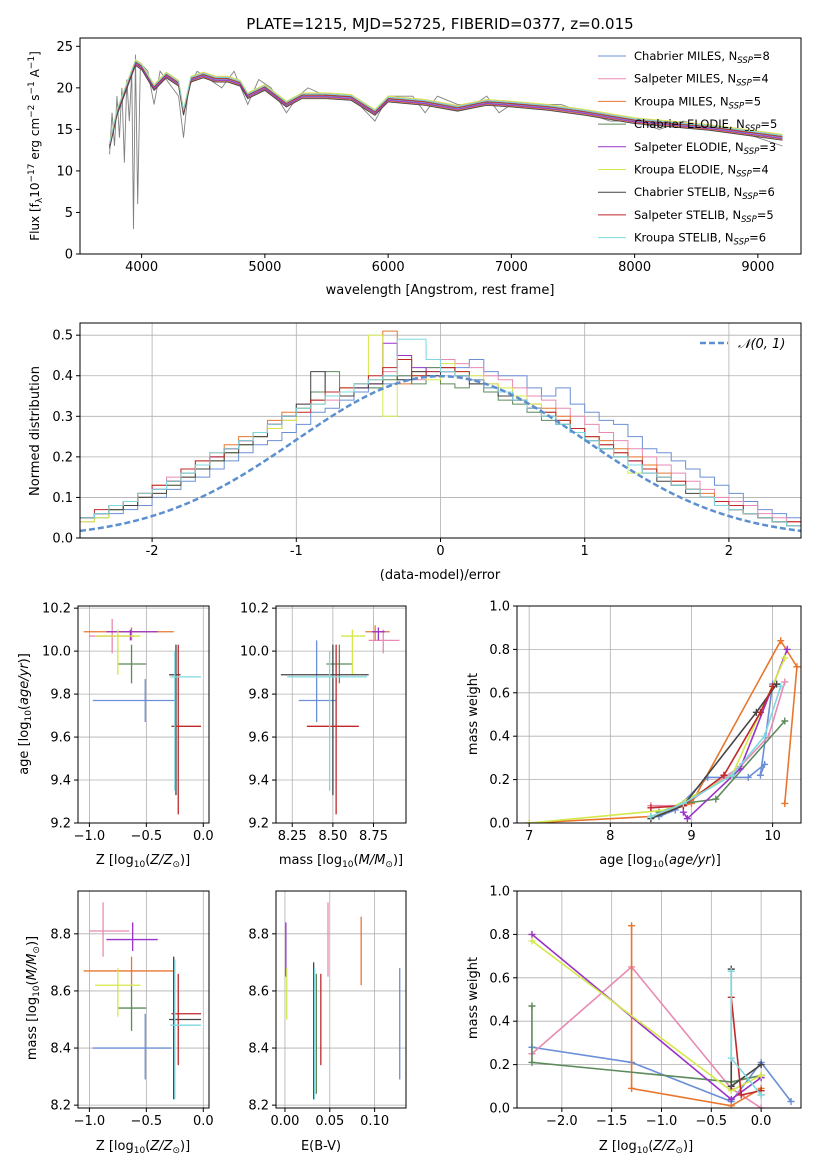 The width and height of the screenshot is (819, 1170). Describe the element at coordinates (258, 738) in the screenshot. I see `y-tick-label: 9.6` at that location.